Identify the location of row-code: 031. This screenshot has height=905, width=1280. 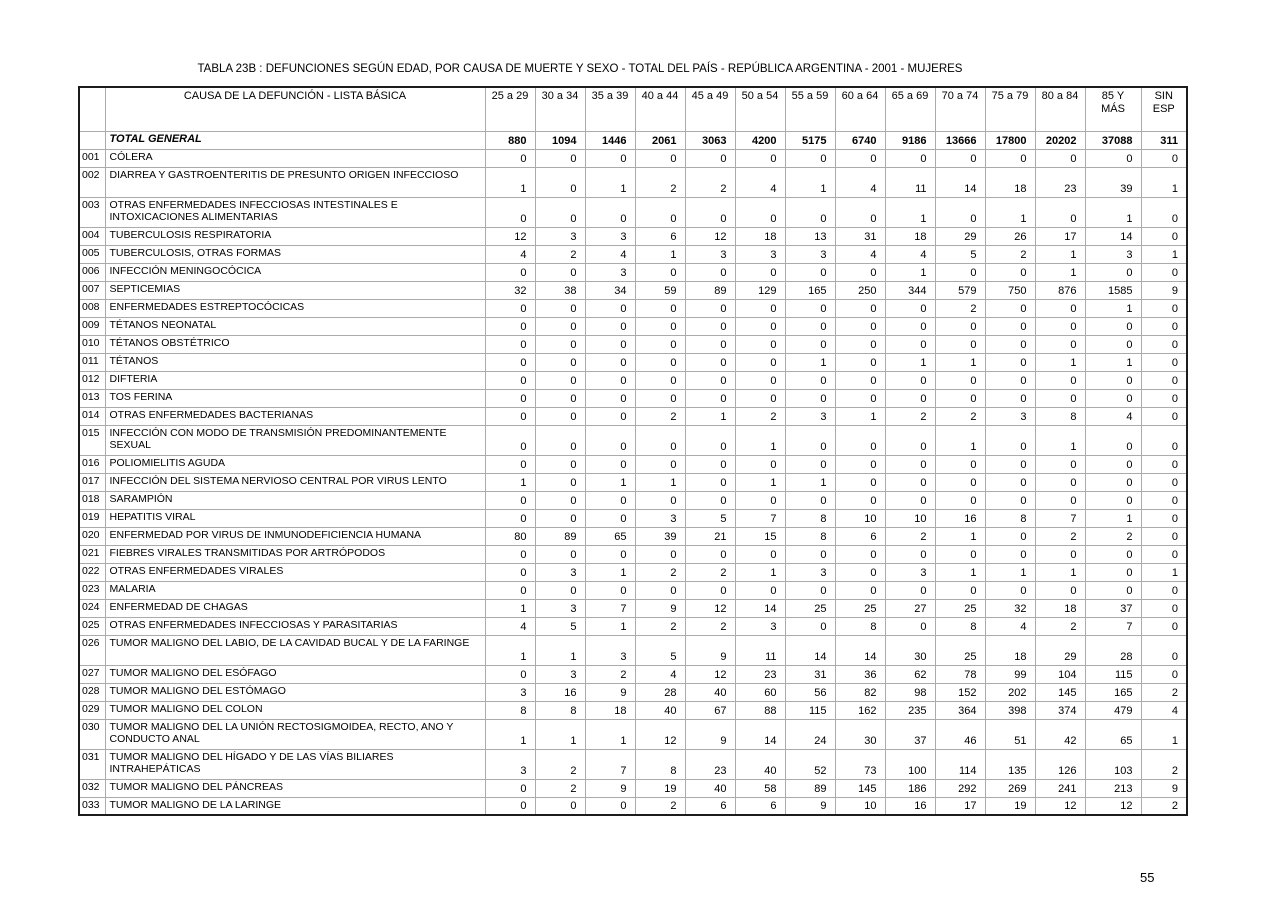
(92, 764).